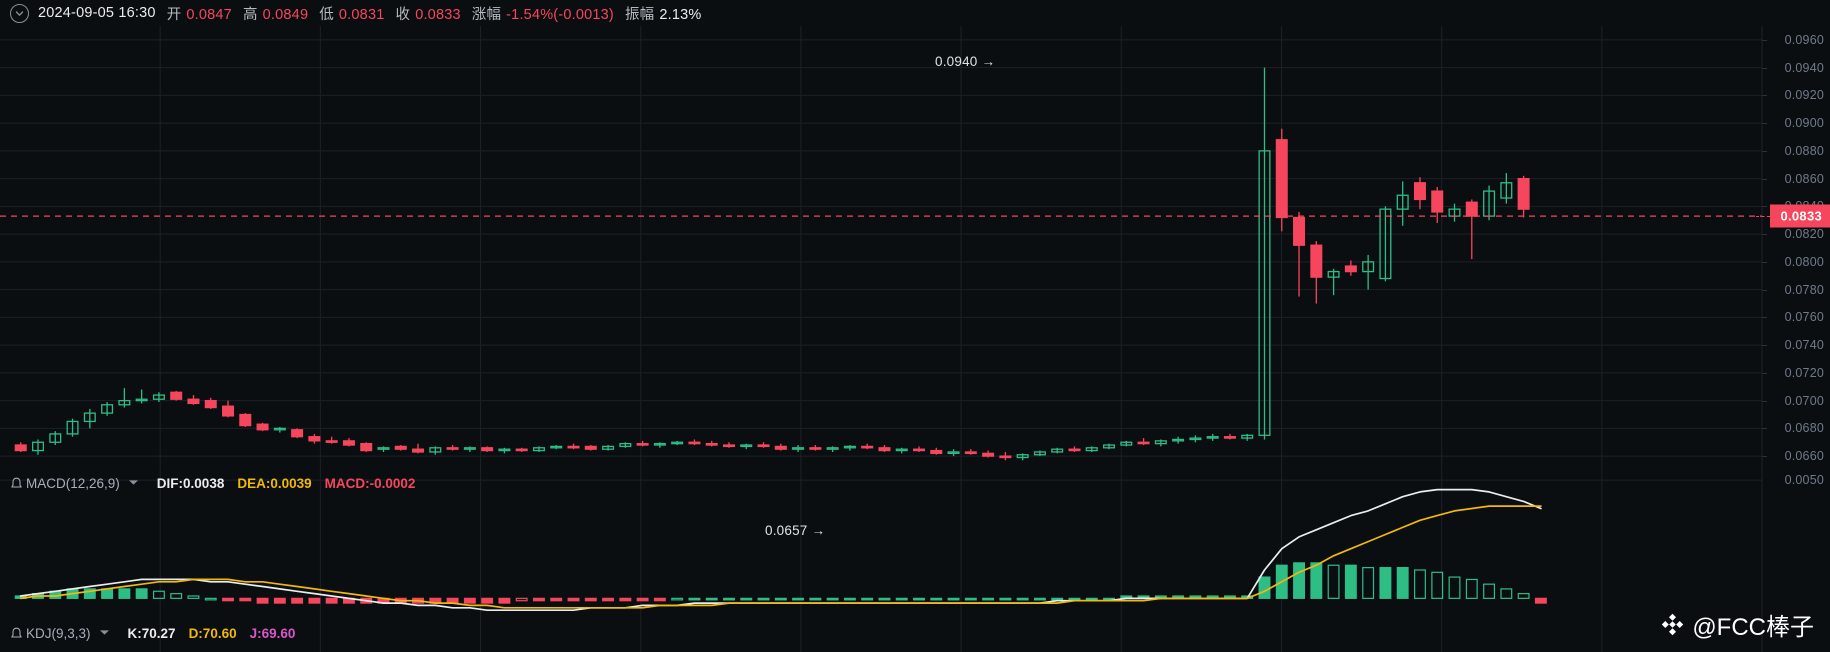 This screenshot has height=652, width=1830. I want to click on price-axis-label: 0.0760, so click(1804, 317).